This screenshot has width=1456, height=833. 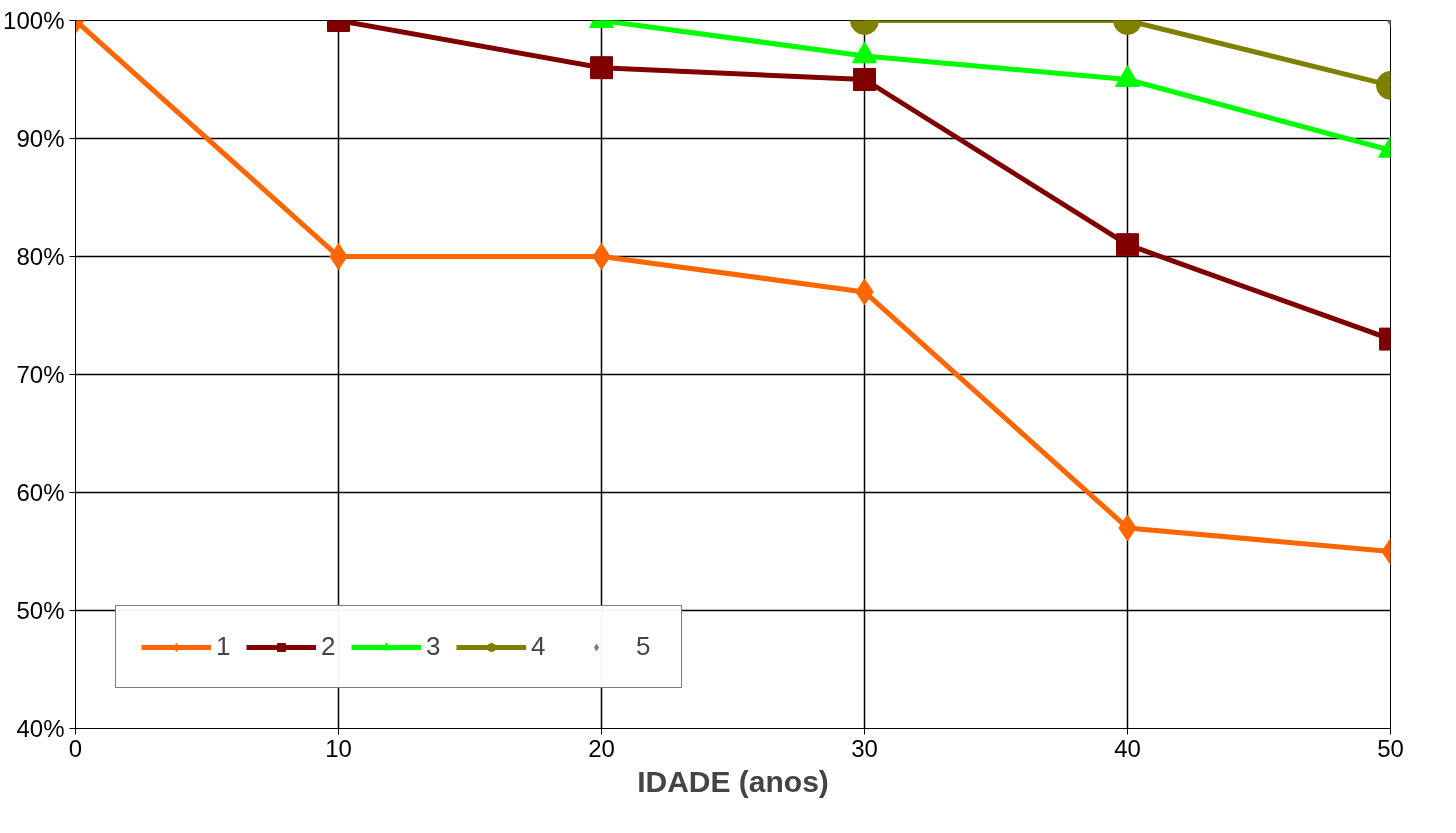 What do you see at coordinates (864, 748) in the screenshot?
I see `x-tick-label: 30` at bounding box center [864, 748].